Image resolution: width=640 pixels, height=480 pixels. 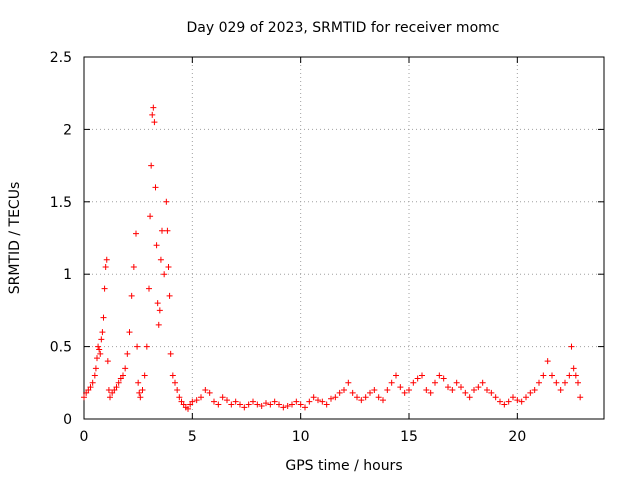 What do you see at coordinates (84, 437) in the screenshot?
I see `x-tick-label: 0` at bounding box center [84, 437].